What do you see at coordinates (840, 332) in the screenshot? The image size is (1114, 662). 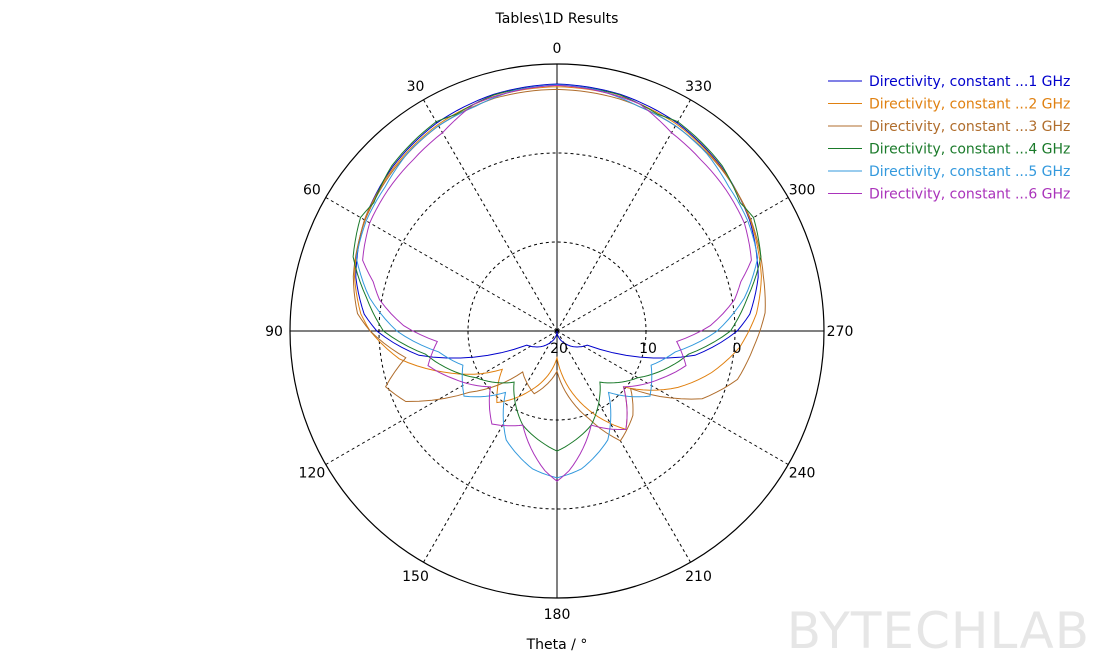 I see `angle-tick-label: 270` at bounding box center [840, 332].